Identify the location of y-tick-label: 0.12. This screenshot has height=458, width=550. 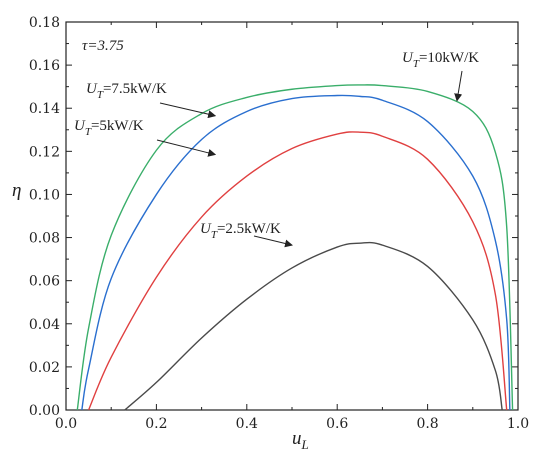
(44, 152).